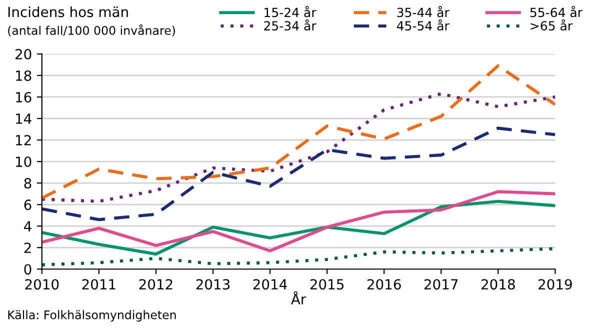 The image size is (590, 329). I want to click on legend-label: 45-54 år, so click(423, 25).